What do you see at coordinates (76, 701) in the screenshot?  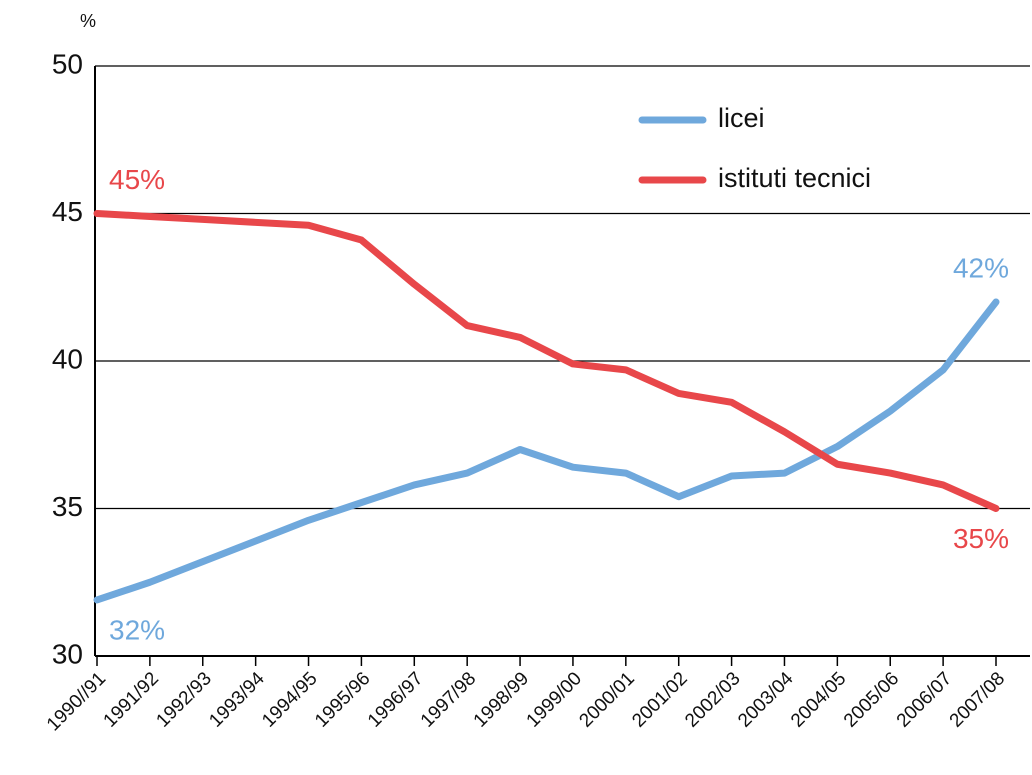 I see `x-tick-label: 1990//91` at bounding box center [76, 701].